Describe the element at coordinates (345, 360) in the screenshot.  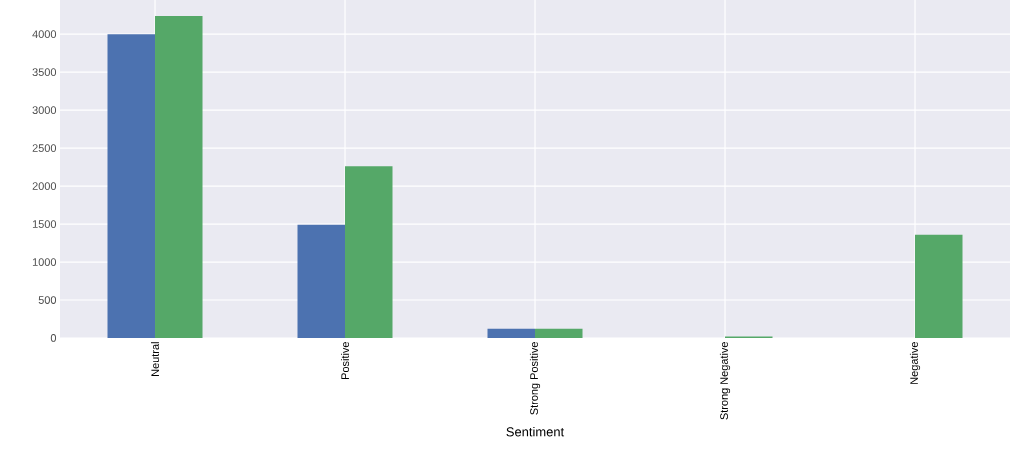
I see `x-tick-label: Positive` at that location.